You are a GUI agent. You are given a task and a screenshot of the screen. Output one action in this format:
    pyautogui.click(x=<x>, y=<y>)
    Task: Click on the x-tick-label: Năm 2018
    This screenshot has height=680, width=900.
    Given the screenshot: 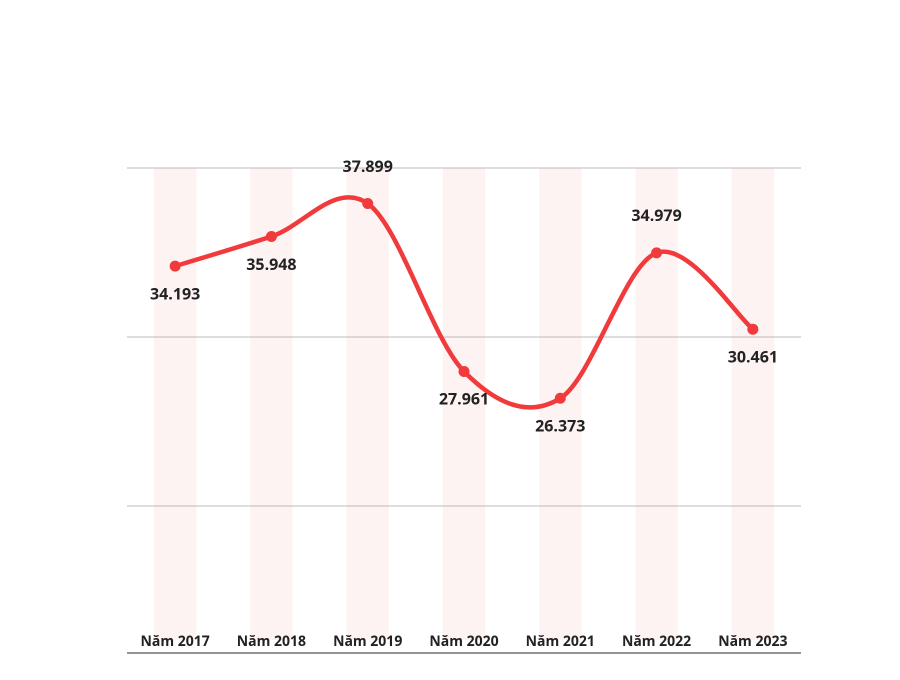 What is the action you would take?
    pyautogui.click(x=271, y=641)
    